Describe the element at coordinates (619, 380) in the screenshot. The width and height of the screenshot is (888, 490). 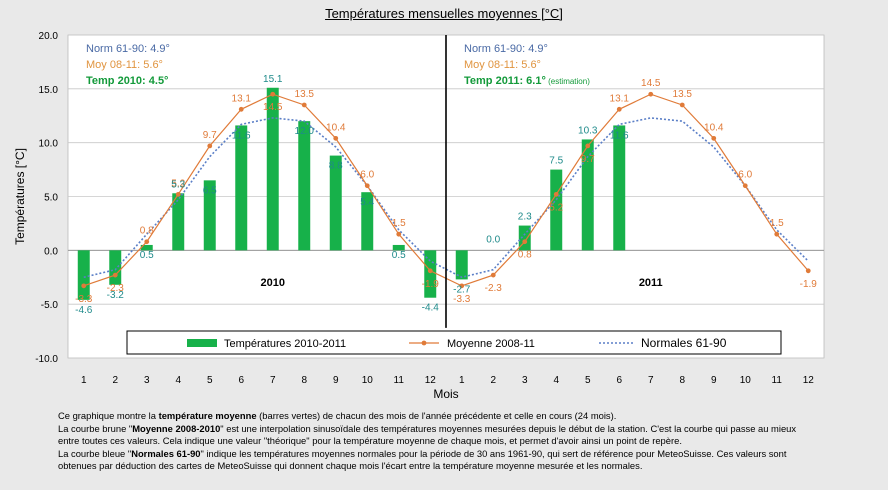
I see `x-tick-label: 6` at that location.